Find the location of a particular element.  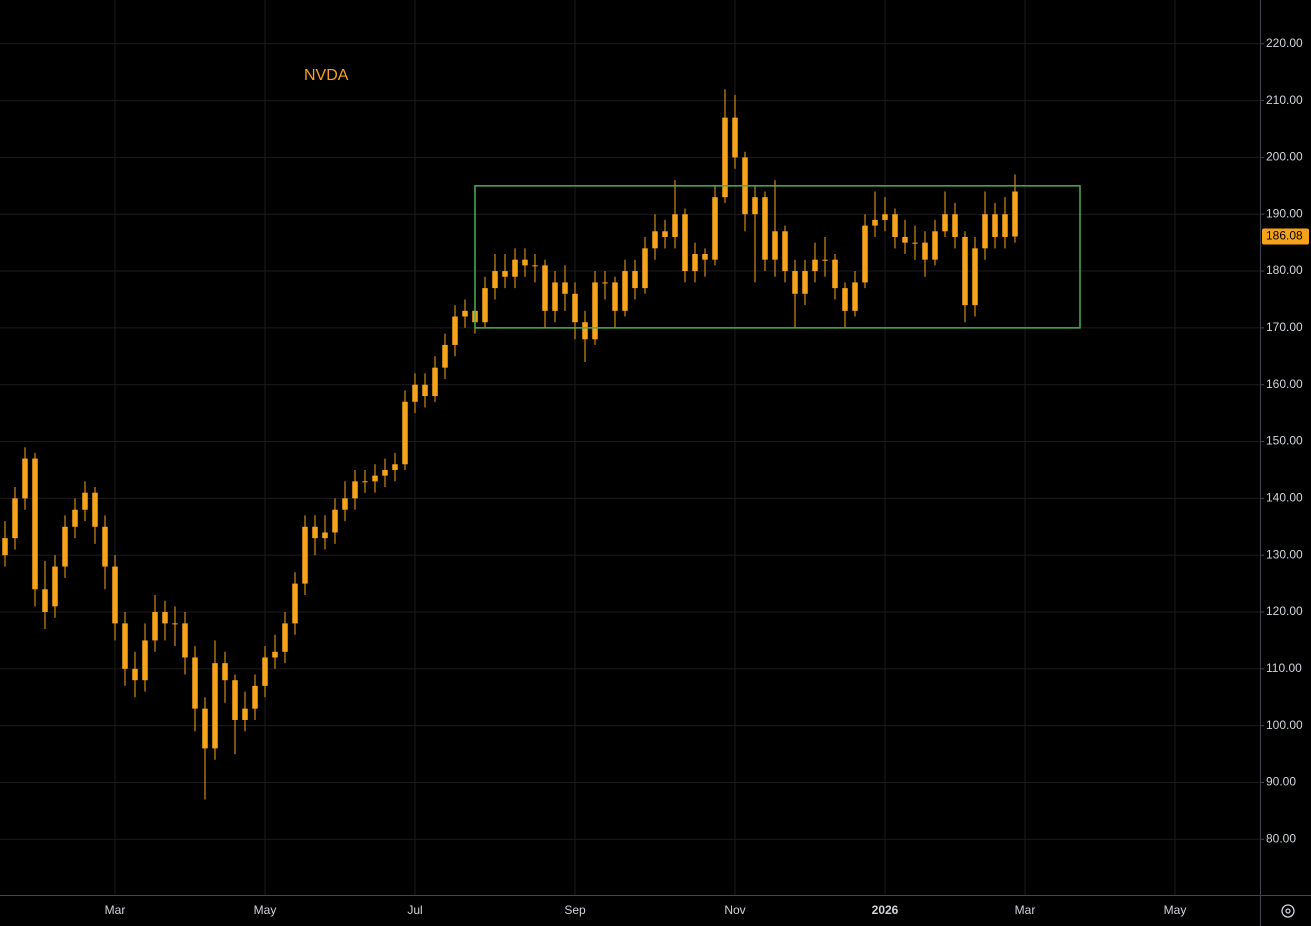

y-tick-label: 170.00 is located at coordinates (1284, 327).